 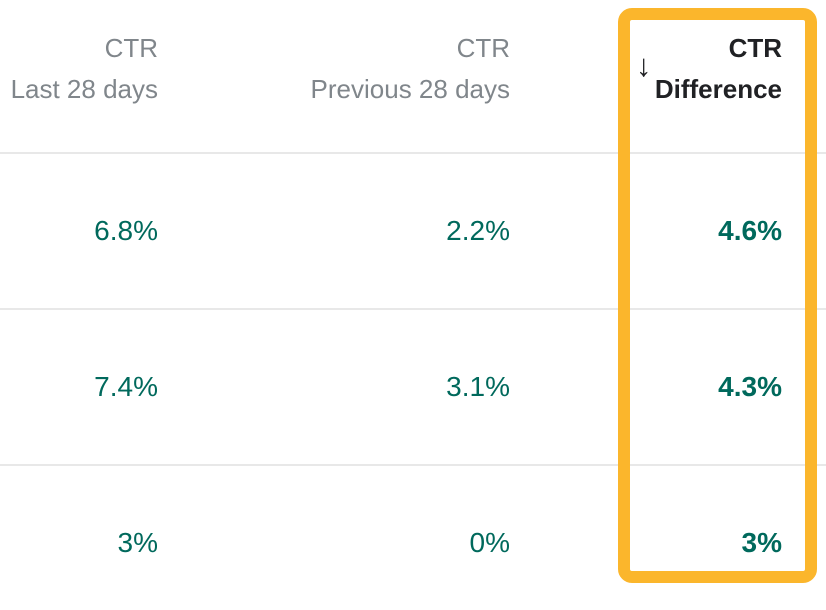 What do you see at coordinates (410, 89) in the screenshot?
I see `column-header-line2: Previous 28 days` at bounding box center [410, 89].